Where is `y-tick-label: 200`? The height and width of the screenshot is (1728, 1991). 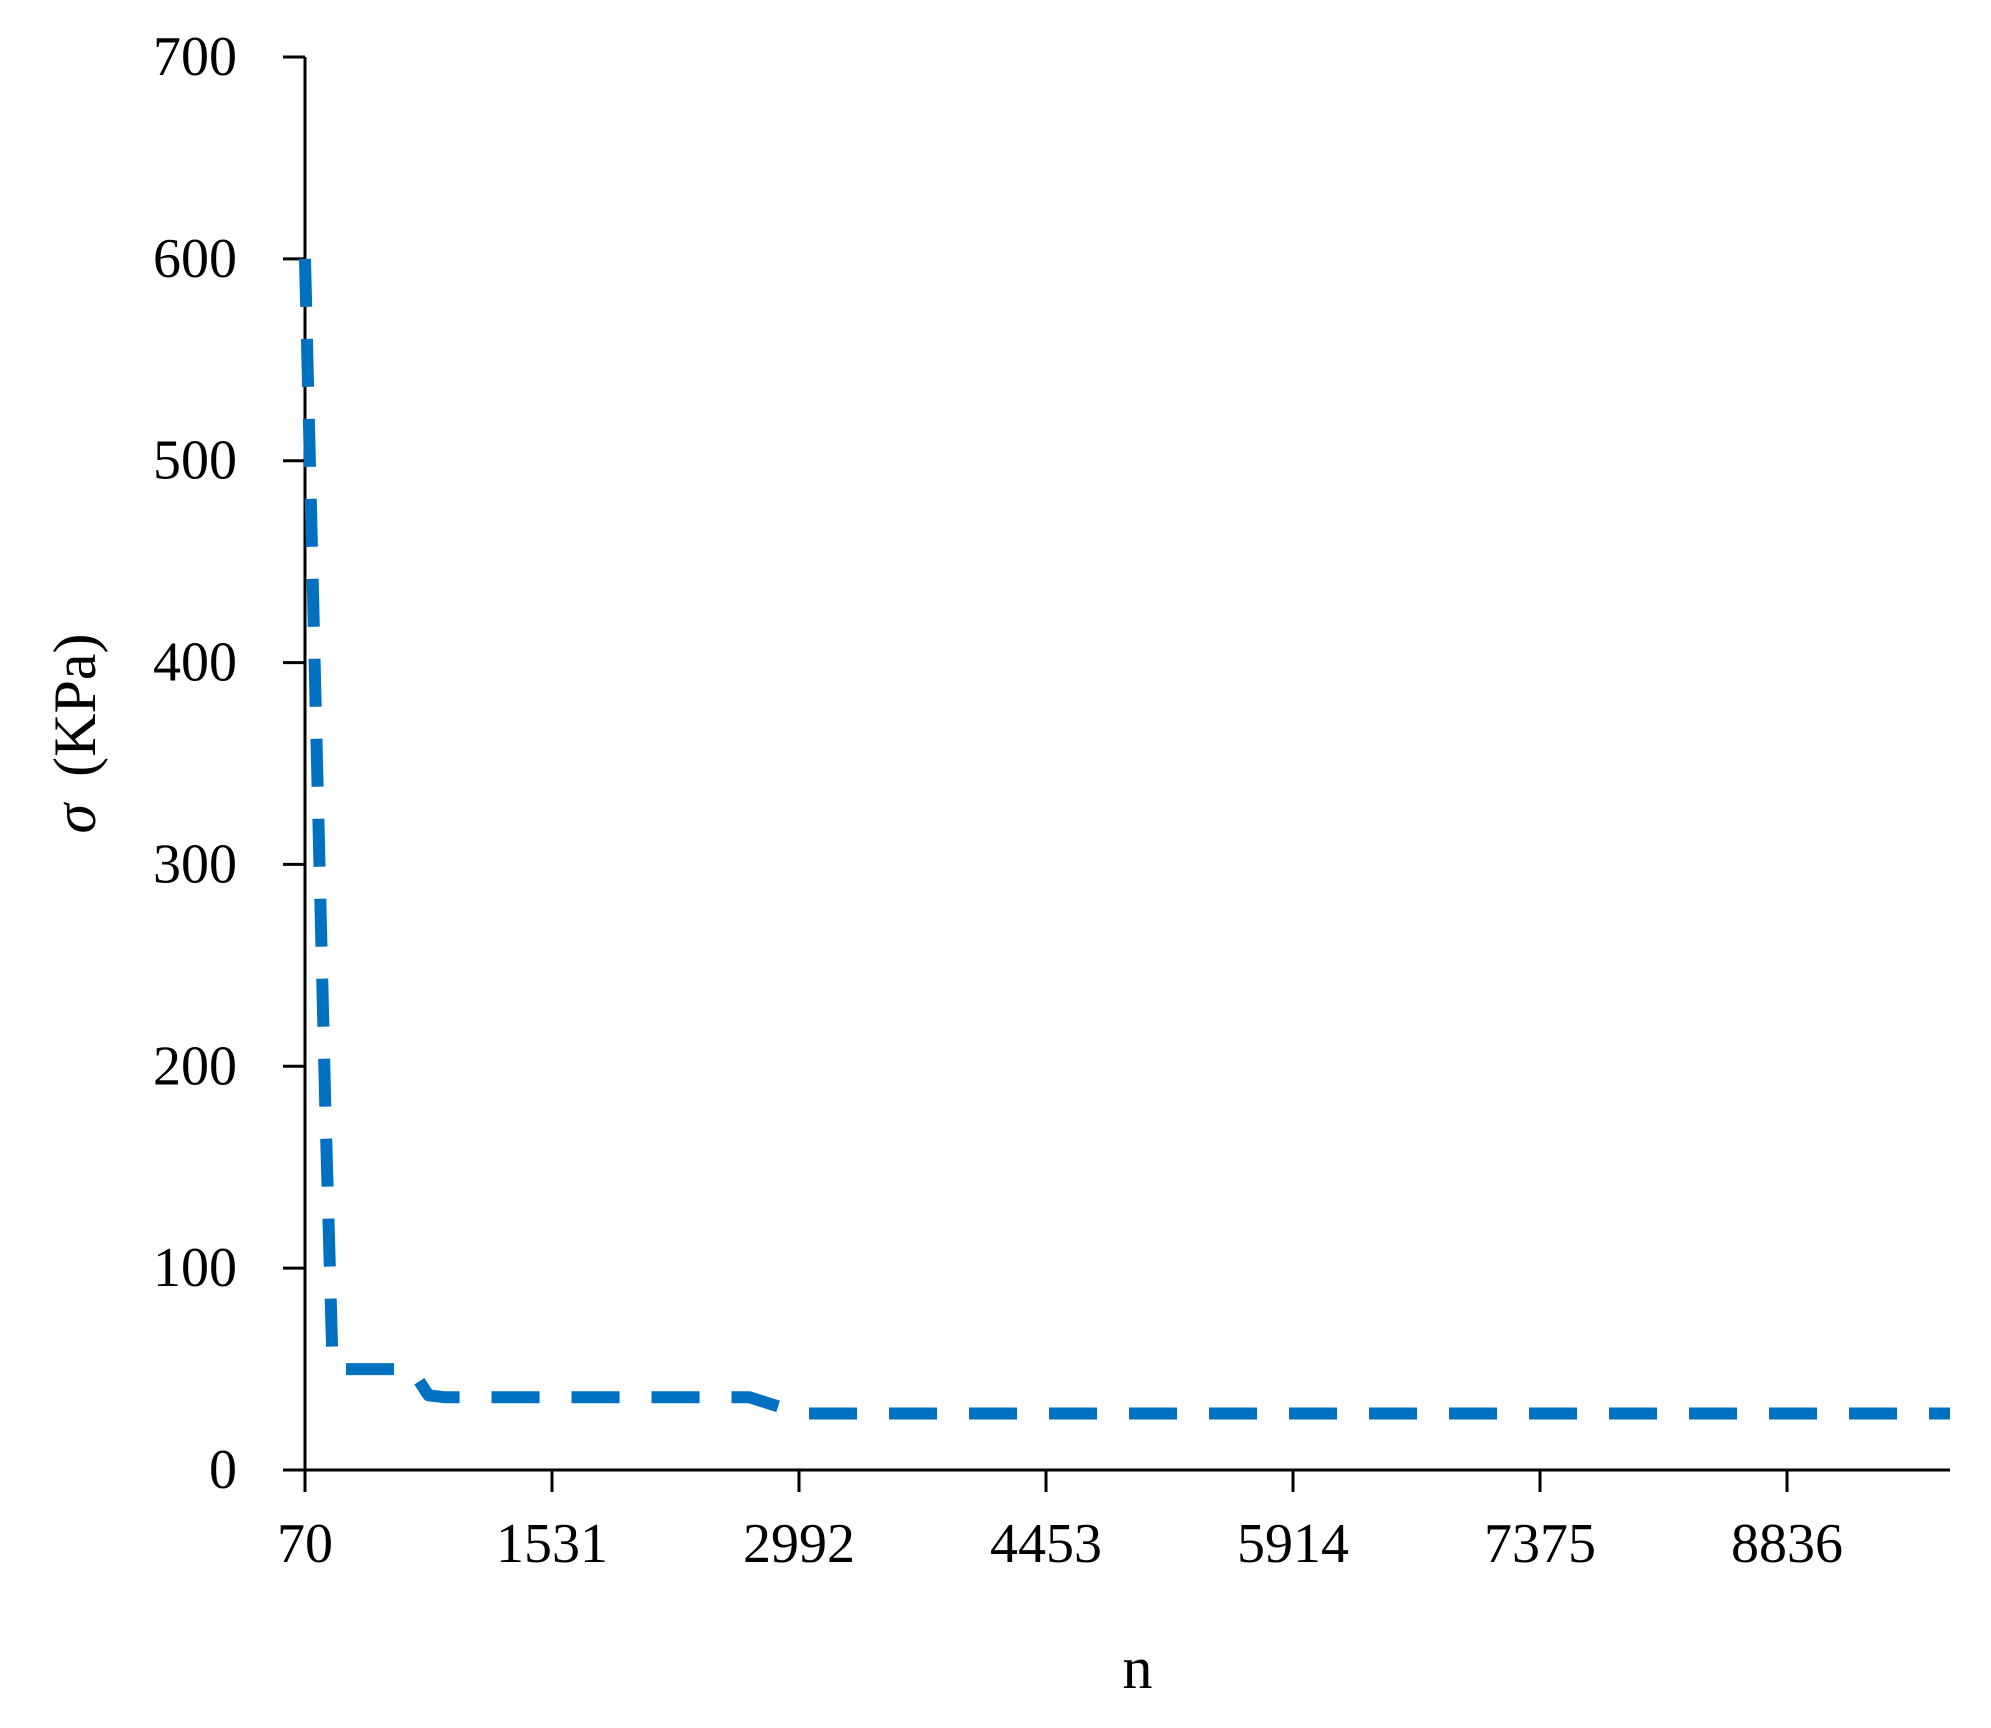
y-tick-label: 200 is located at coordinates (195, 1066).